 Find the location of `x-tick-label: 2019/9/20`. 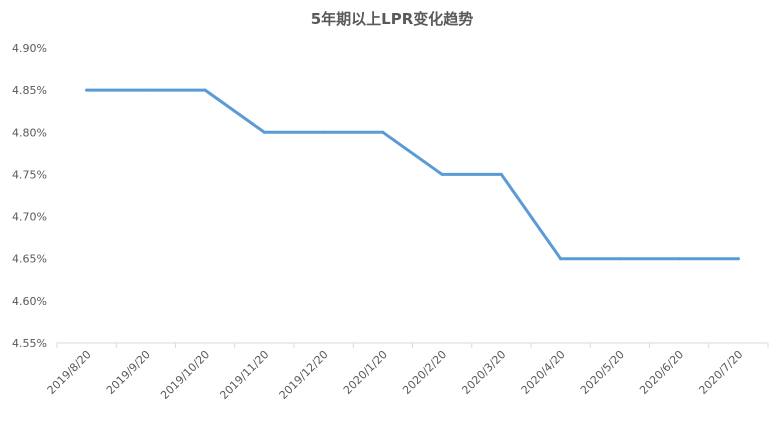

x-tick-label: 2019/9/20 is located at coordinates (128, 372).